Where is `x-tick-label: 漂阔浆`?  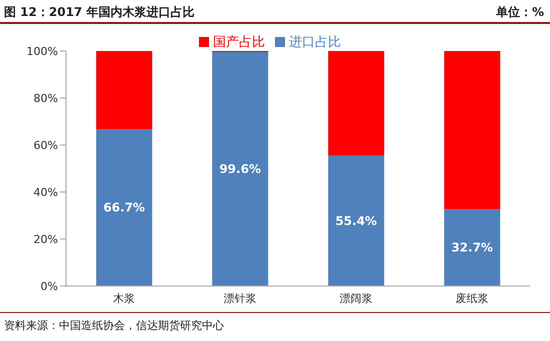
x-tick-label: 漂阔浆 is located at coordinates (356, 298).